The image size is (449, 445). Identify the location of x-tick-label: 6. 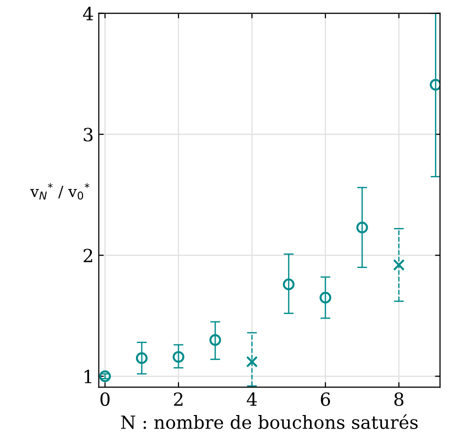
(325, 399).